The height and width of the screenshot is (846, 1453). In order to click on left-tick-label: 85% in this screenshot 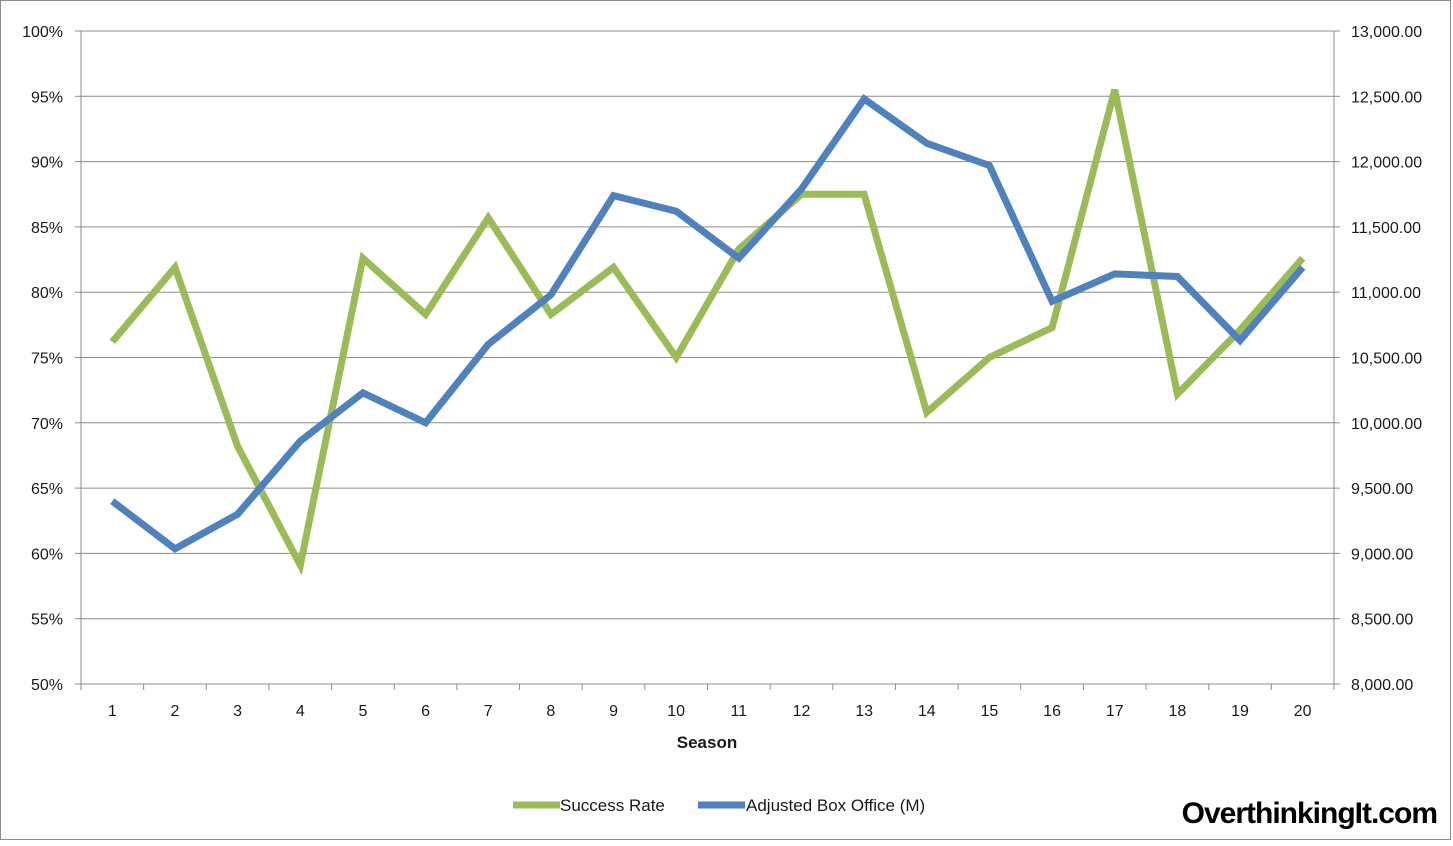, I will do `click(47, 228)`.